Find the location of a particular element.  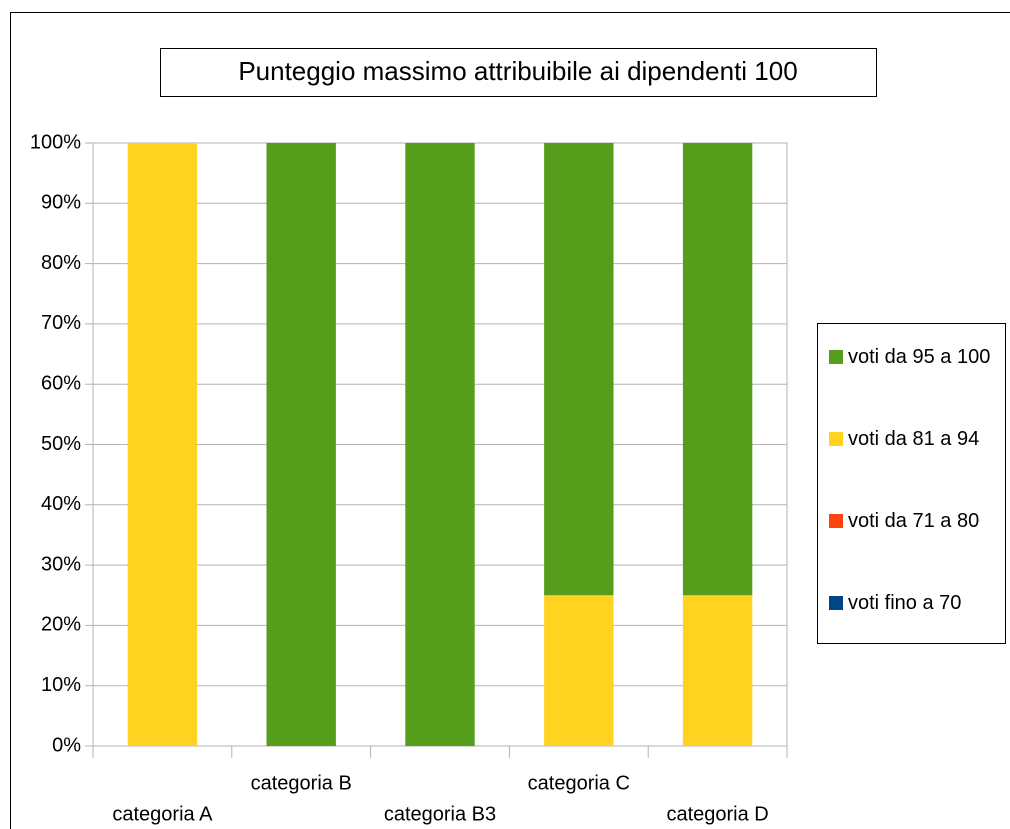

legend-entry: voti fino a 70 is located at coordinates (905, 603).